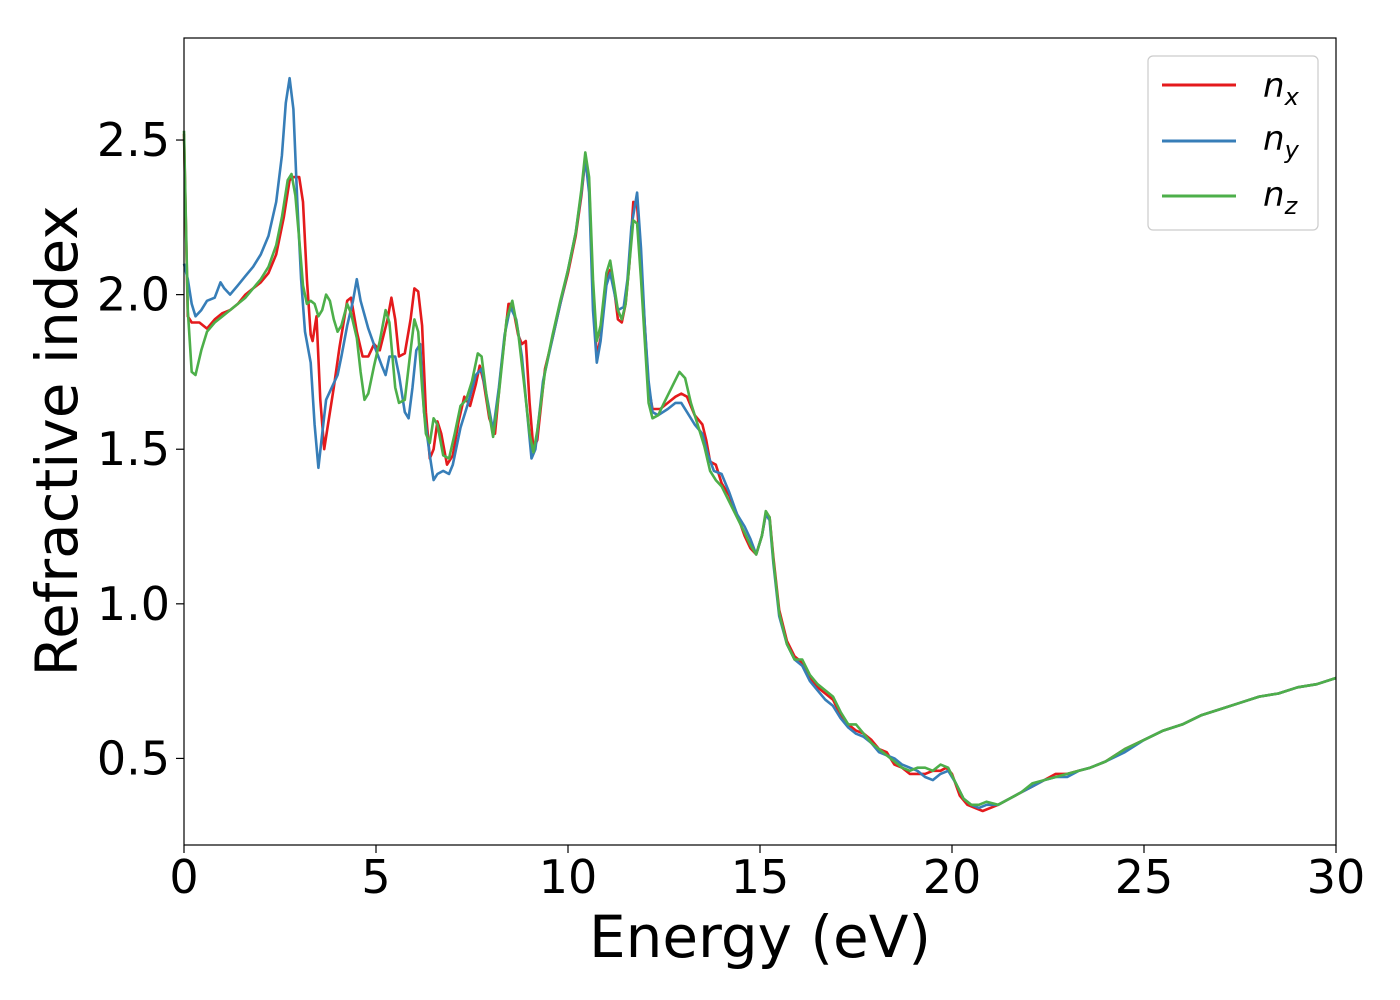  I want to click on y-tick-label: 0.5, so click(133, 758).